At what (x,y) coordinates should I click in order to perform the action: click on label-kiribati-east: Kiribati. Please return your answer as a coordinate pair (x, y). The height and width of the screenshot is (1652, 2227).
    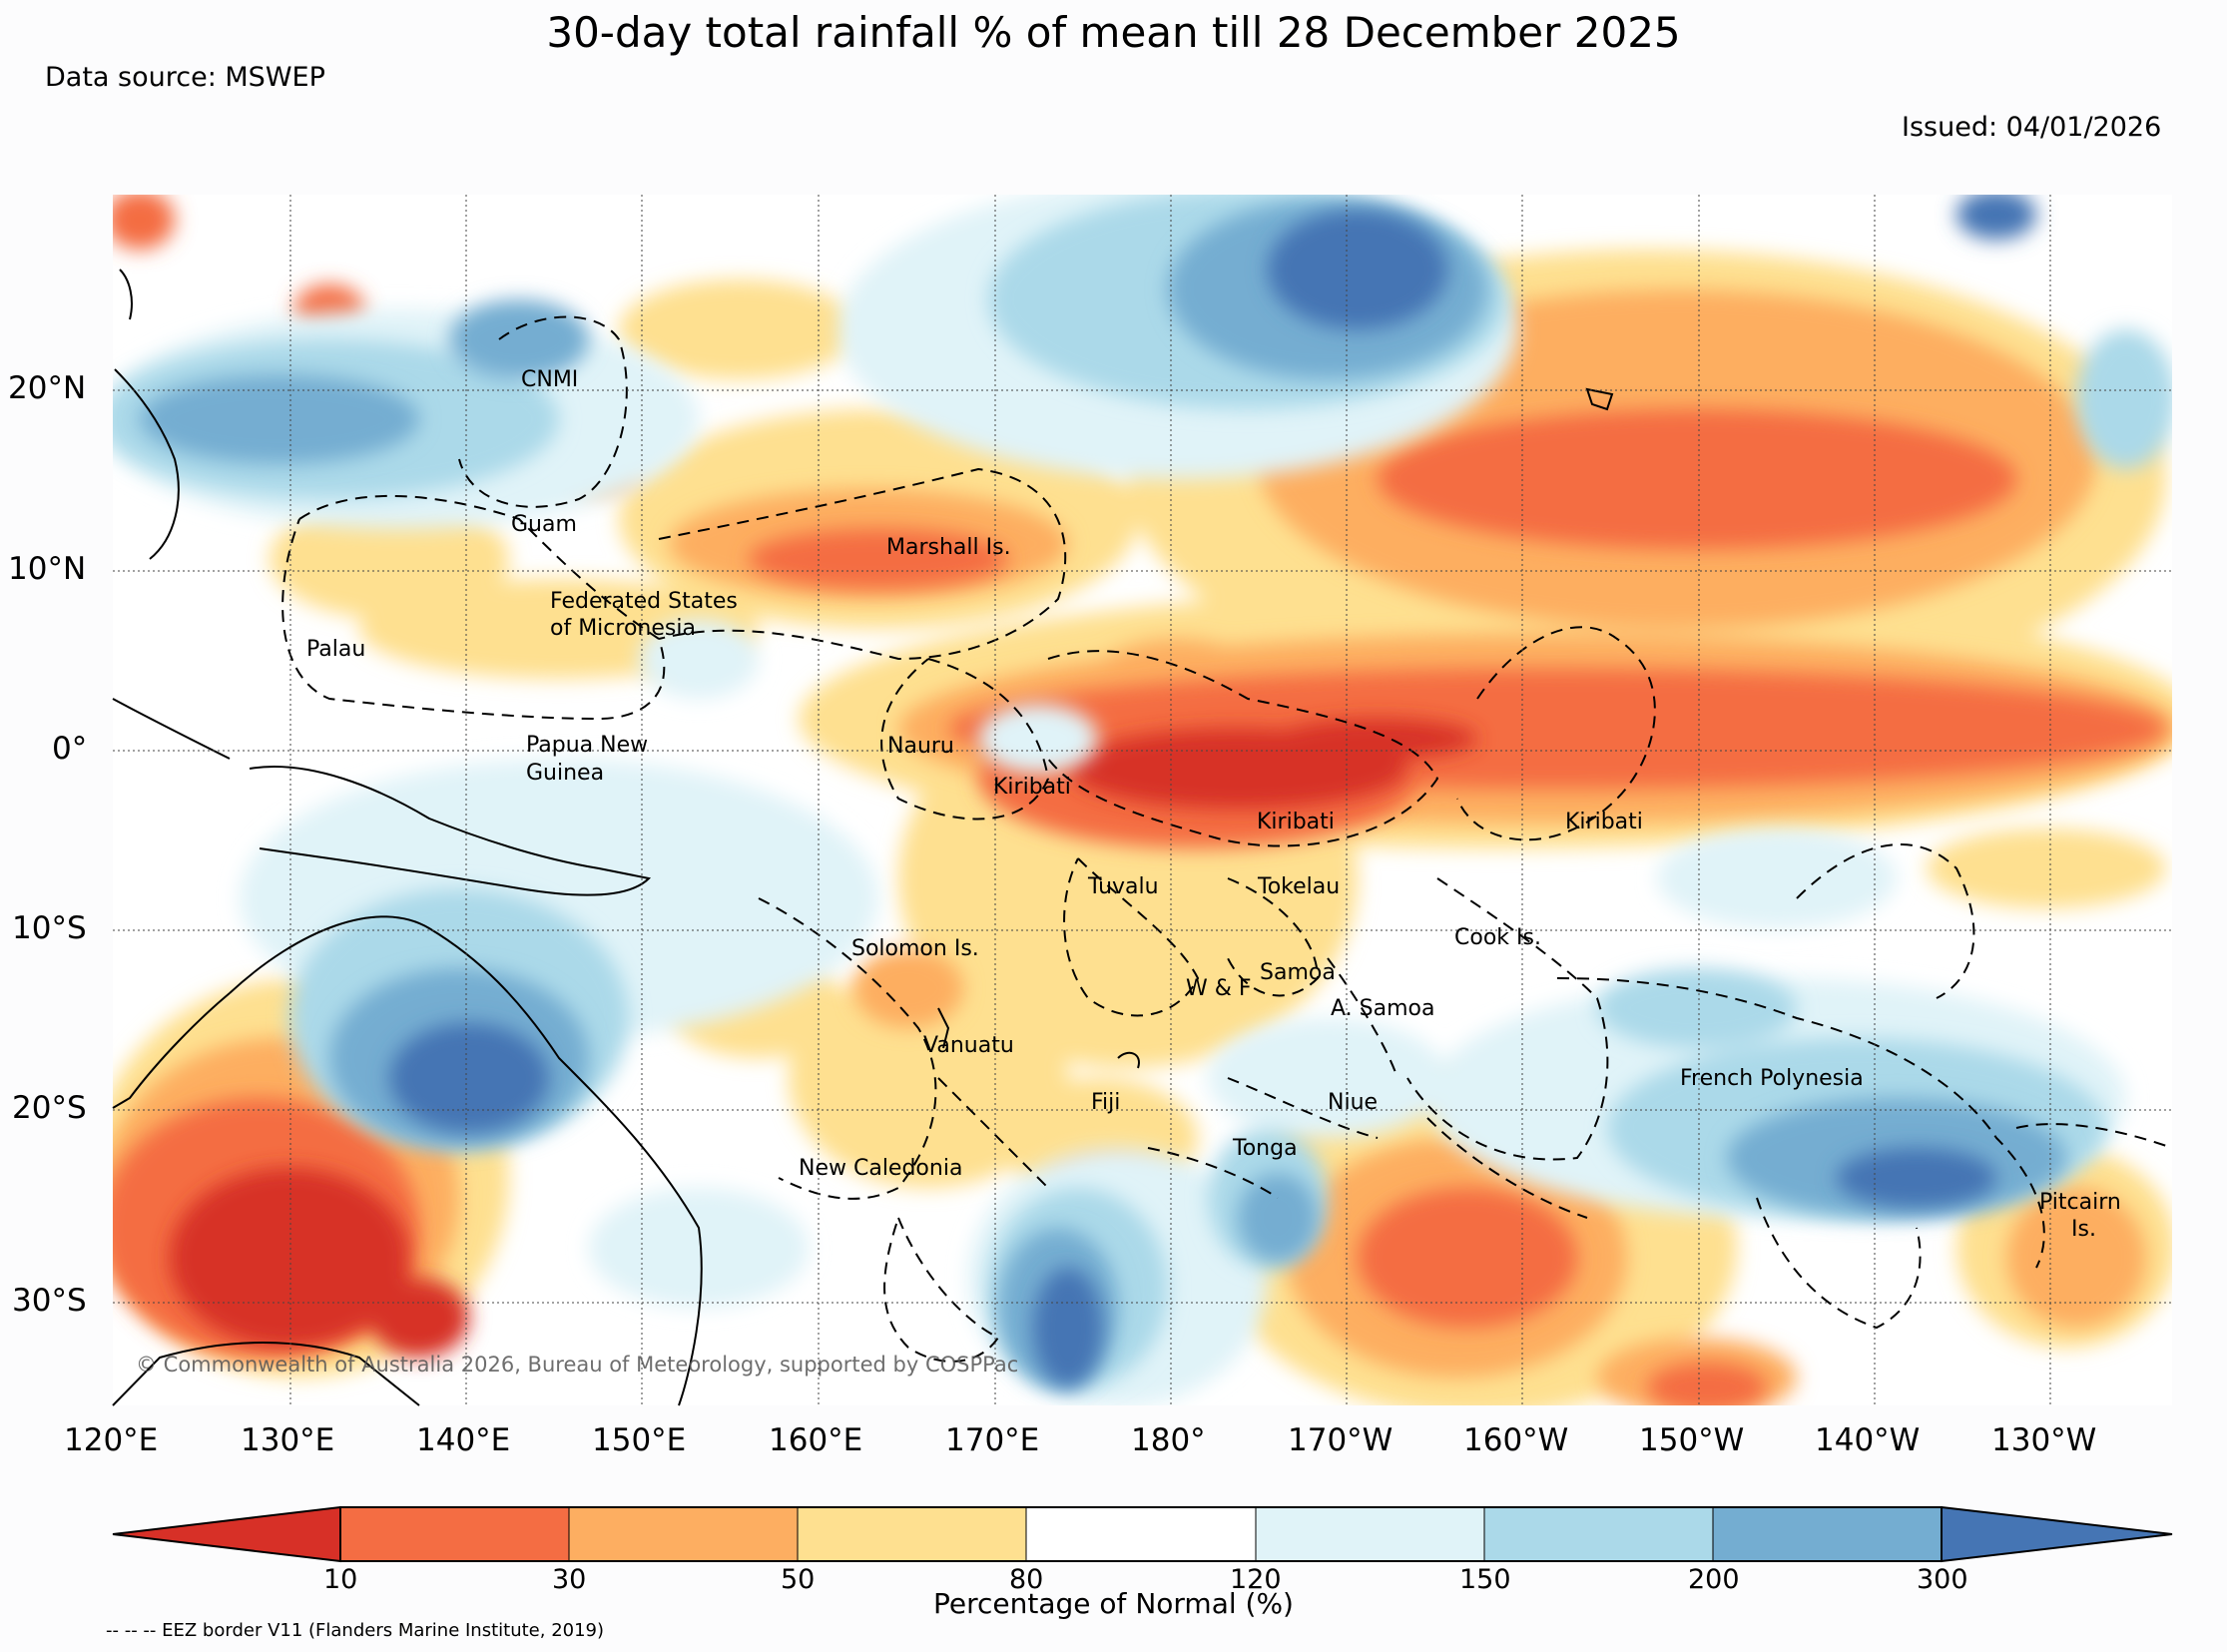
    Looking at the image, I should click on (1604, 822).